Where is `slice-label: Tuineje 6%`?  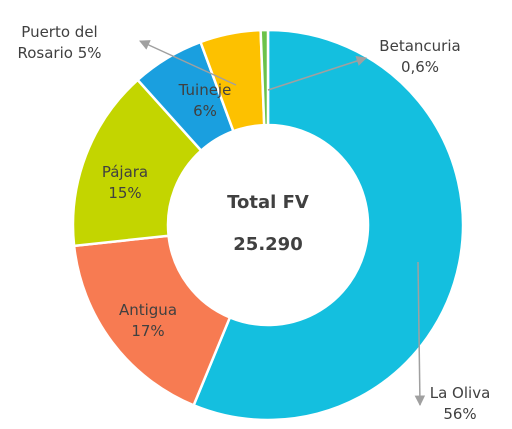 slice-label: Tuineje 6% is located at coordinates (205, 101).